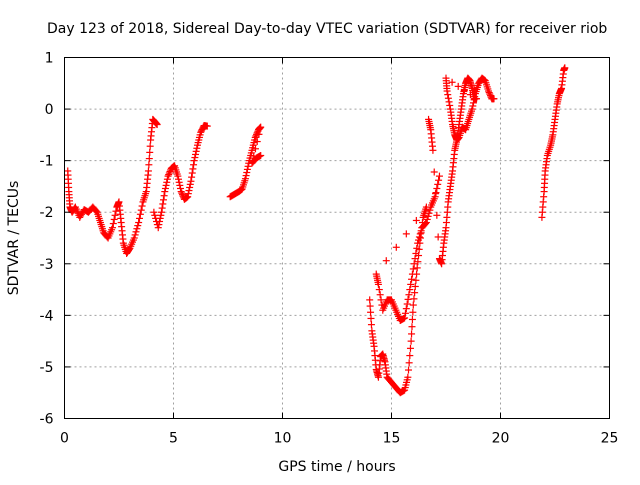 The width and height of the screenshot is (640, 485). What do you see at coordinates (14, 238) in the screenshot?
I see `y-axis-label: SDTVAR / TECUs` at bounding box center [14, 238].